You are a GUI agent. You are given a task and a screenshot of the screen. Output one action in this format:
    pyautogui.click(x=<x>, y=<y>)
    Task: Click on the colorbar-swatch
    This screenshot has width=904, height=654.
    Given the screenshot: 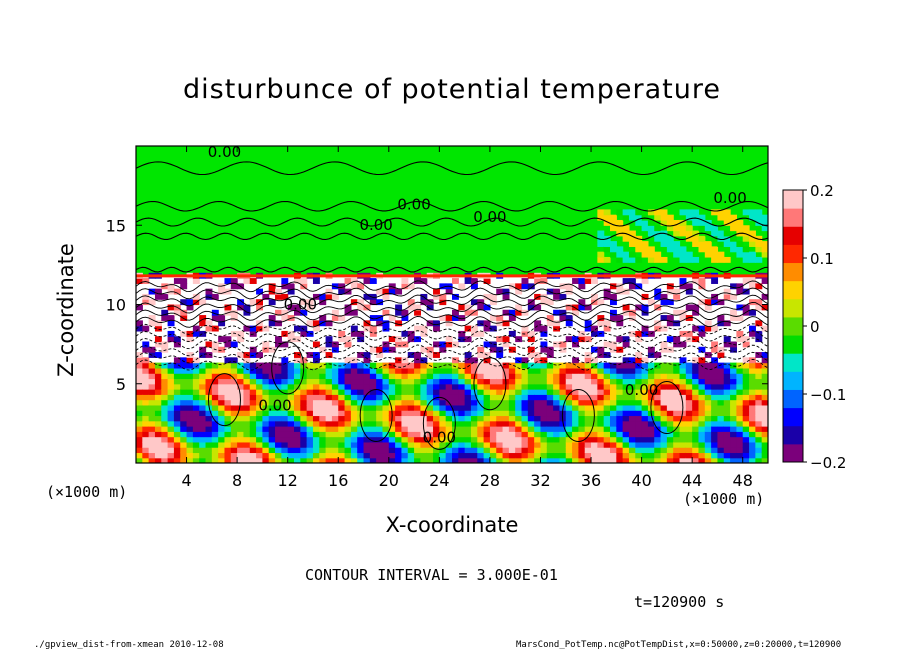 What is the action you would take?
    pyautogui.click(x=793, y=290)
    